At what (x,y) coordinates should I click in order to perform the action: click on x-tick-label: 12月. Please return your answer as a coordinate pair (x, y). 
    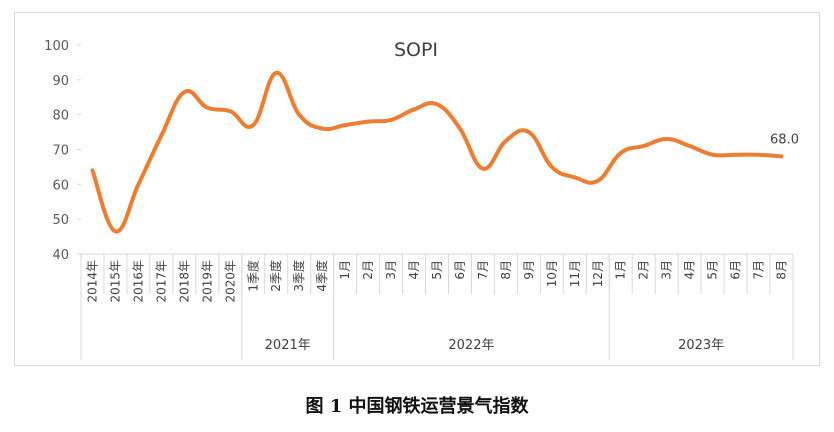
    Looking at the image, I should click on (598, 273).